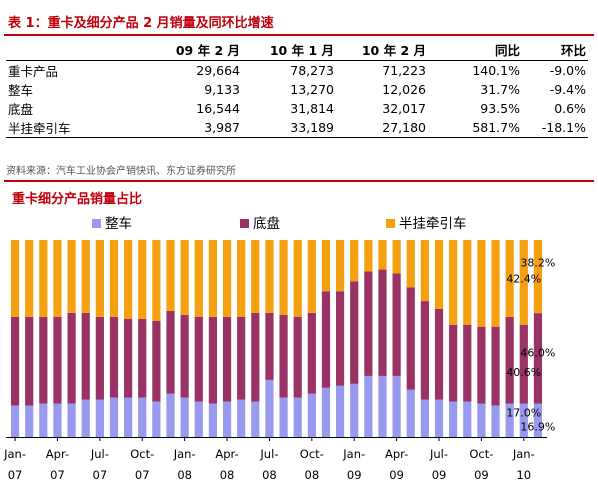 The width and height of the screenshot is (598, 487). I want to click on table-cell: 27,180, so click(404, 127).